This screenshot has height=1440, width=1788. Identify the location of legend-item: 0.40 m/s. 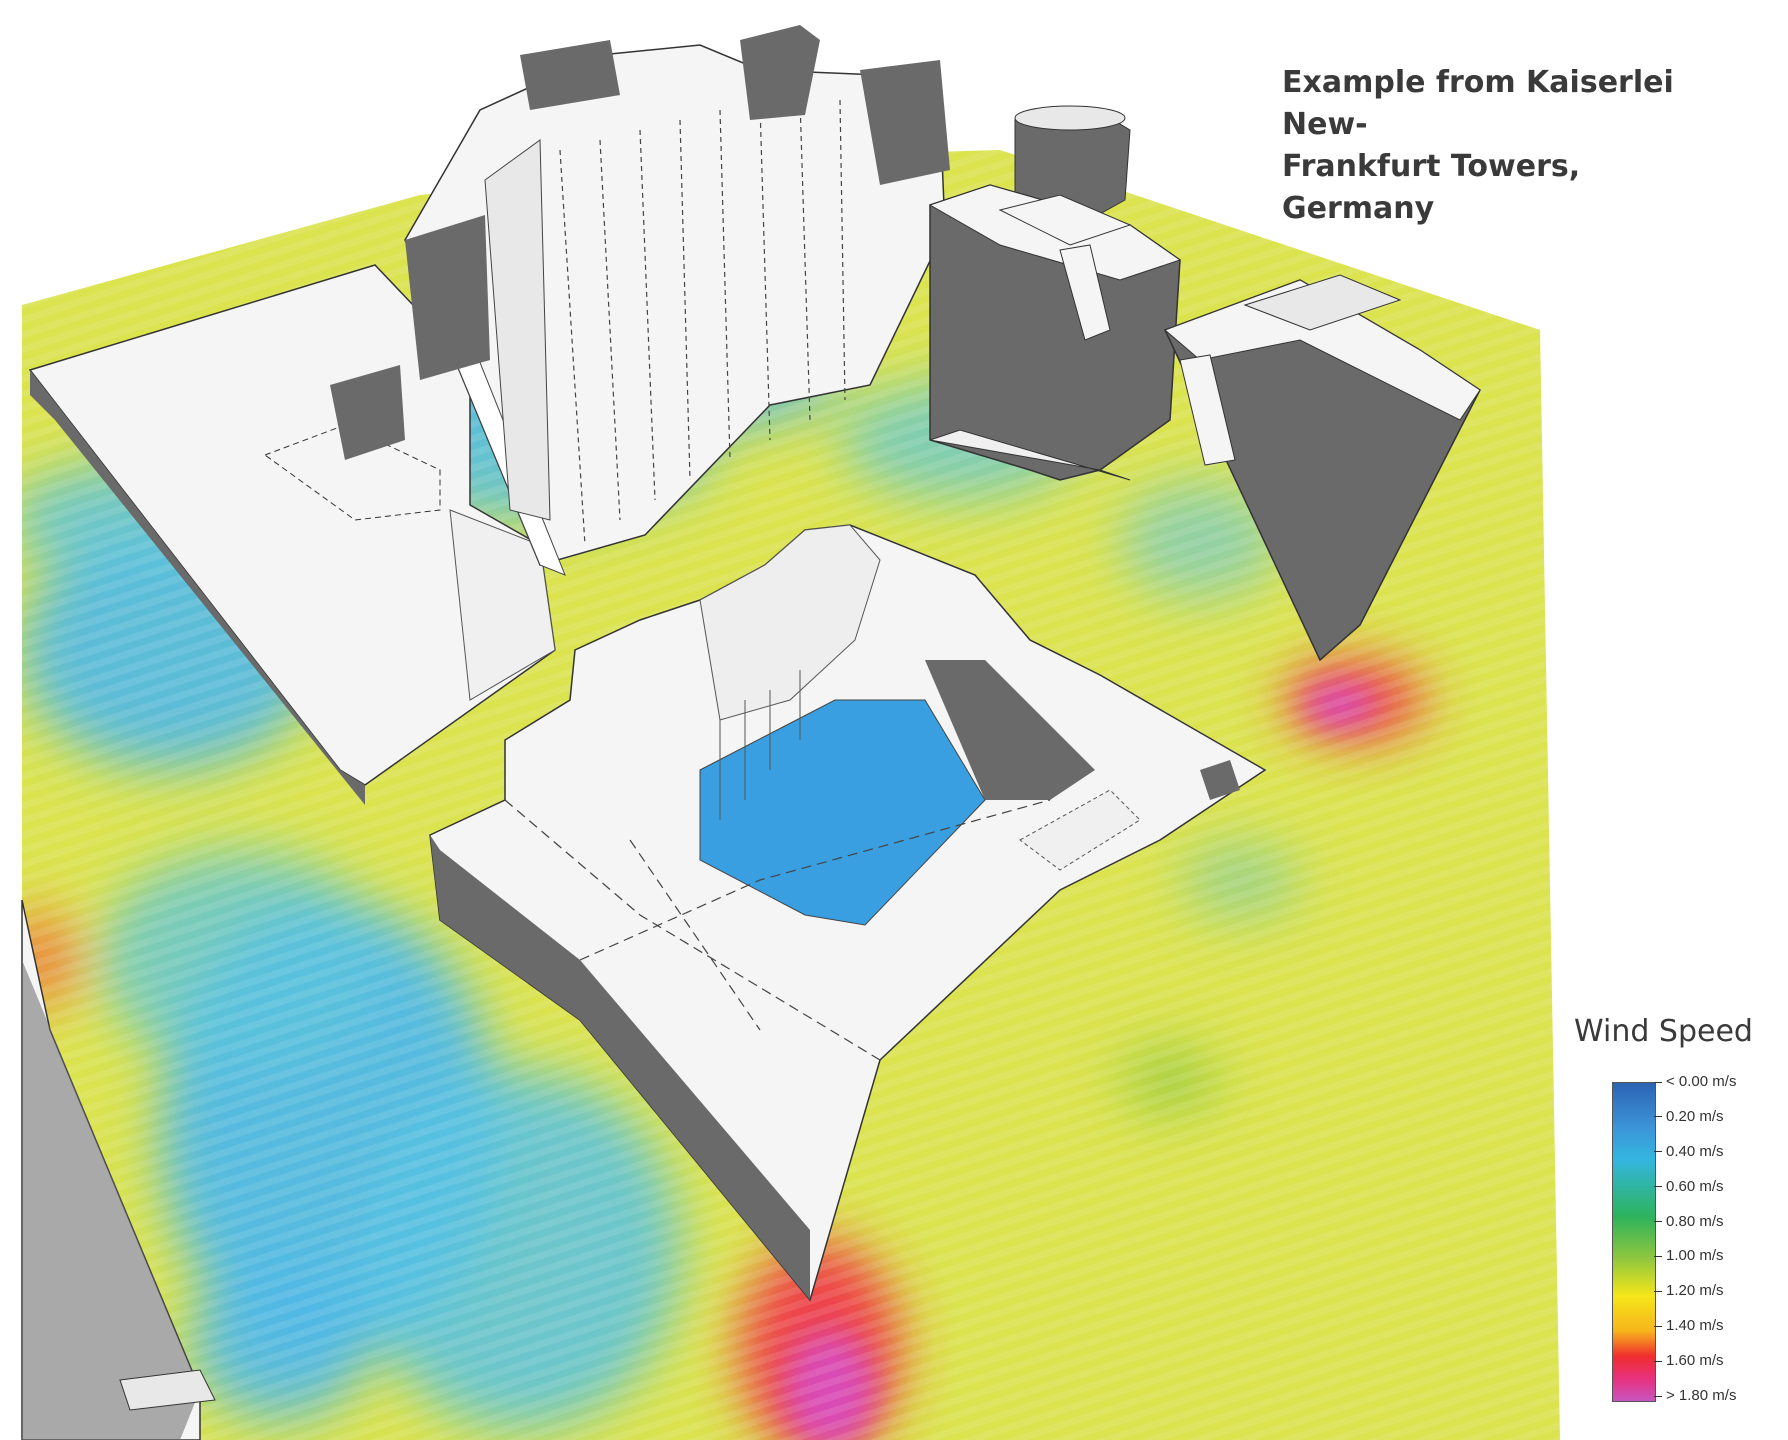
(1689, 1152).